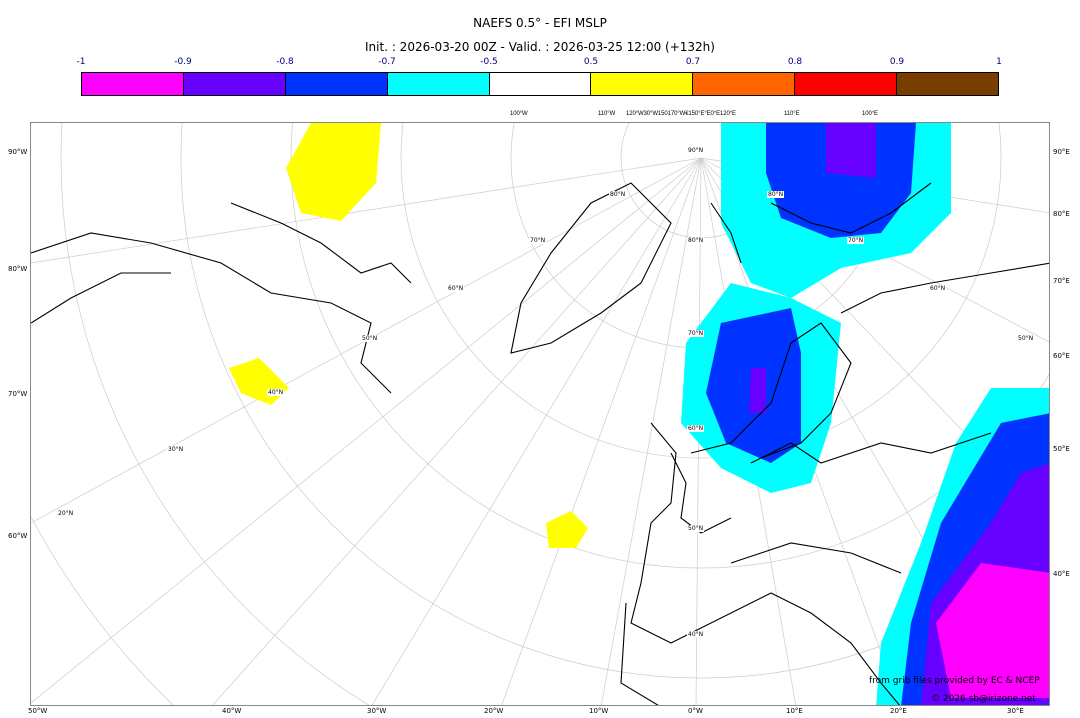  What do you see at coordinates (607, 114) in the screenshot?
I see `axis-label-top: 110°W` at bounding box center [607, 114].